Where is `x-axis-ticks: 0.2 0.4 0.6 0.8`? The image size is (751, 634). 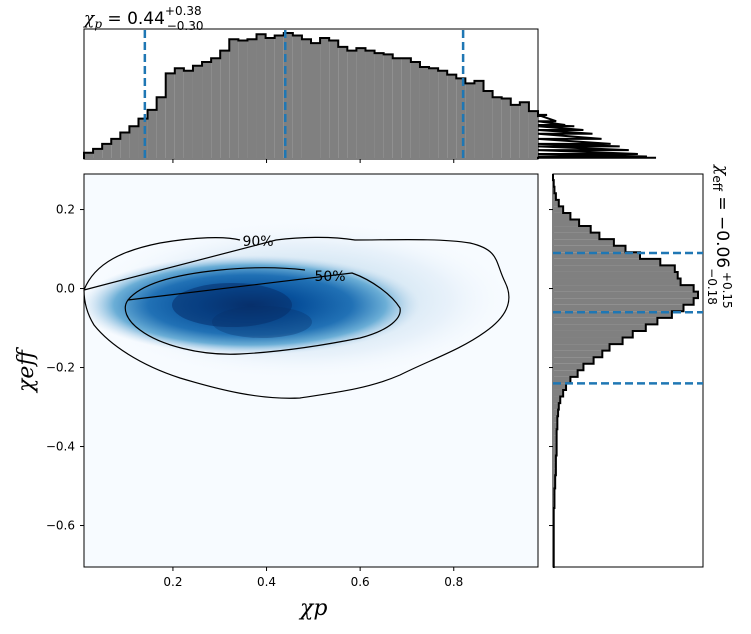 x-axis-ticks: 0.2 0.4 0.6 0.8 is located at coordinates (313, 578).